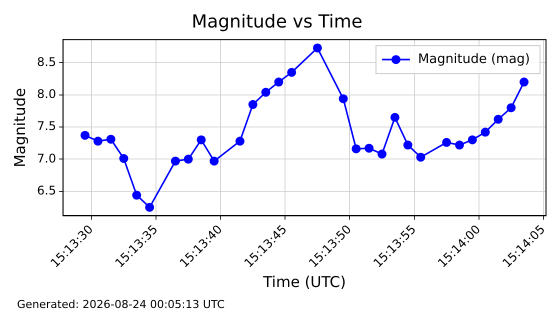 The width and height of the screenshot is (560, 314). Describe the element at coordinates (46, 61) in the screenshot. I see `y-tick-label: 8.5` at that location.